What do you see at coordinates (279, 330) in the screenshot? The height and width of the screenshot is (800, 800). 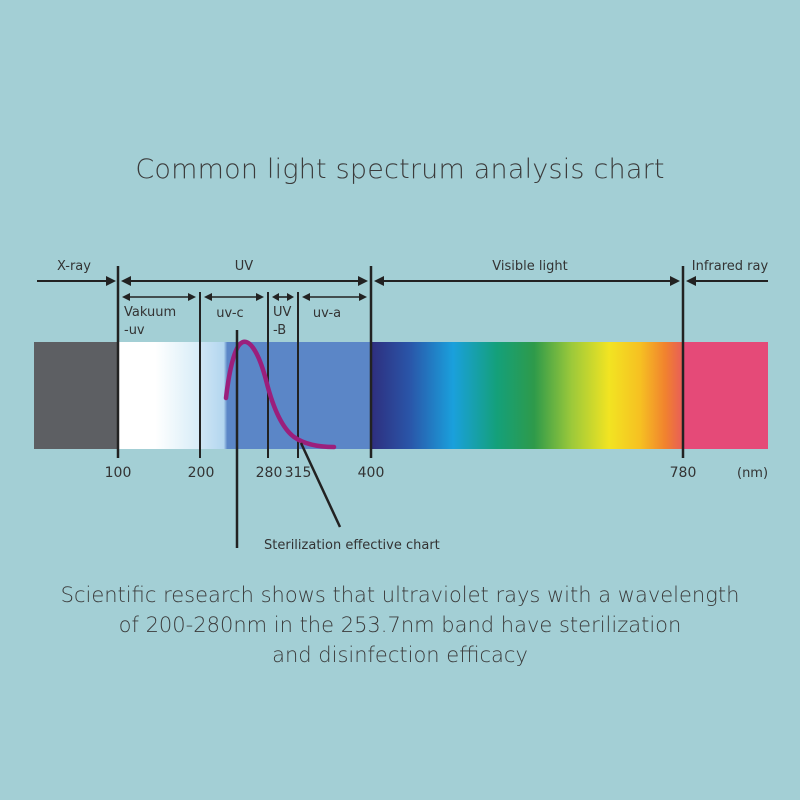 I see `uvb-label-line2: -B` at bounding box center [279, 330].